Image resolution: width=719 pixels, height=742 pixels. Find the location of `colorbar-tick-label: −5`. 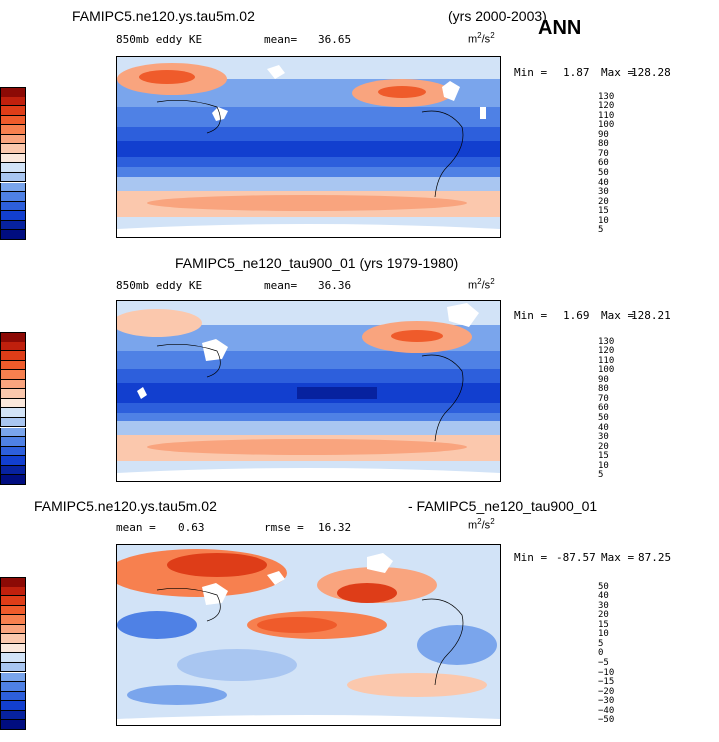

colorbar-tick-label: −5 is located at coordinates (603, 662).